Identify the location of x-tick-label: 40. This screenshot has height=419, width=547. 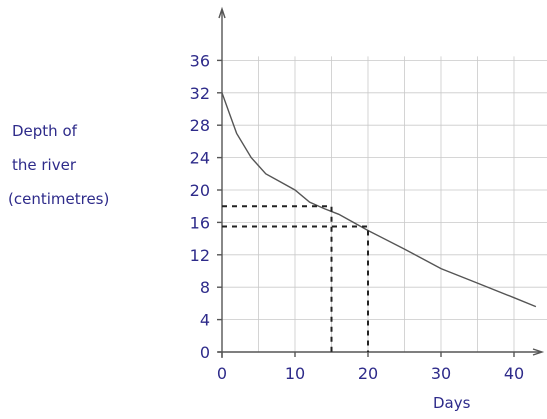
(514, 373).